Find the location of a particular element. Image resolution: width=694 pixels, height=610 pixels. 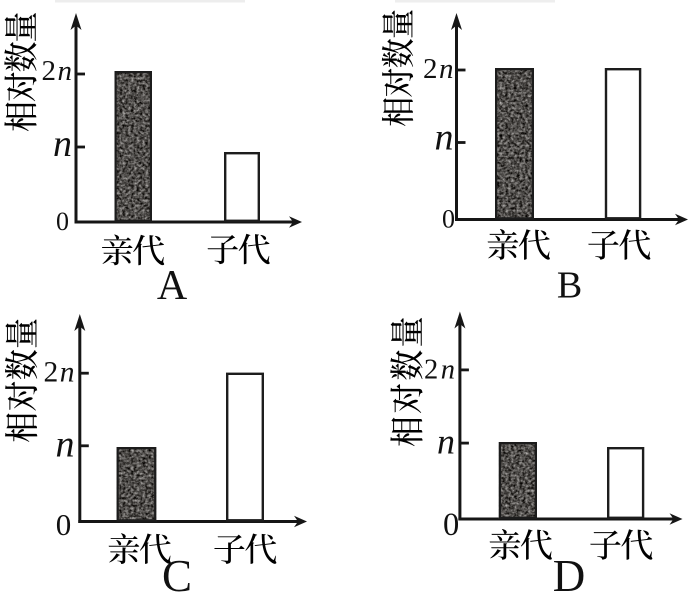

svg-text: C is located at coordinates (177, 576).